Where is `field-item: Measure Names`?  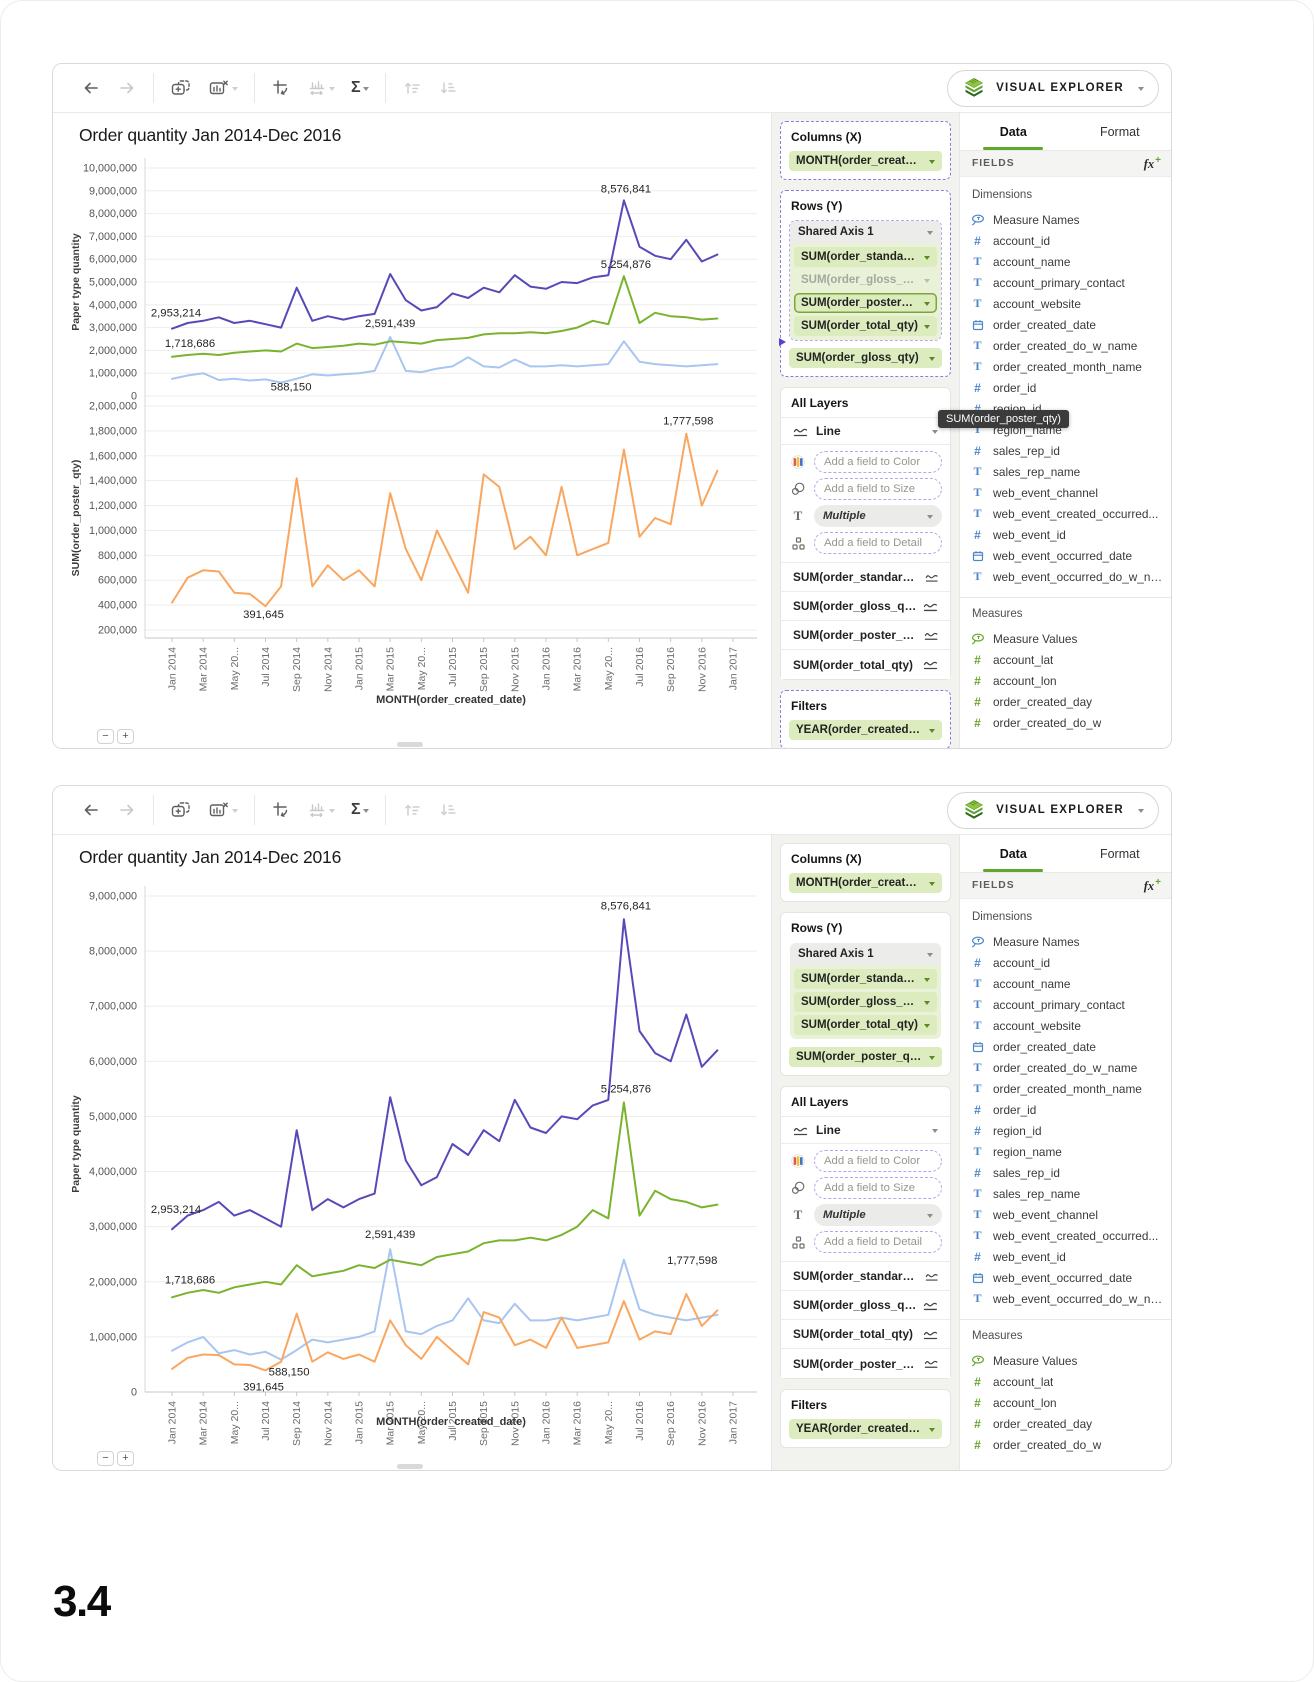
field-item: Measure Names is located at coordinates (1066, 941).